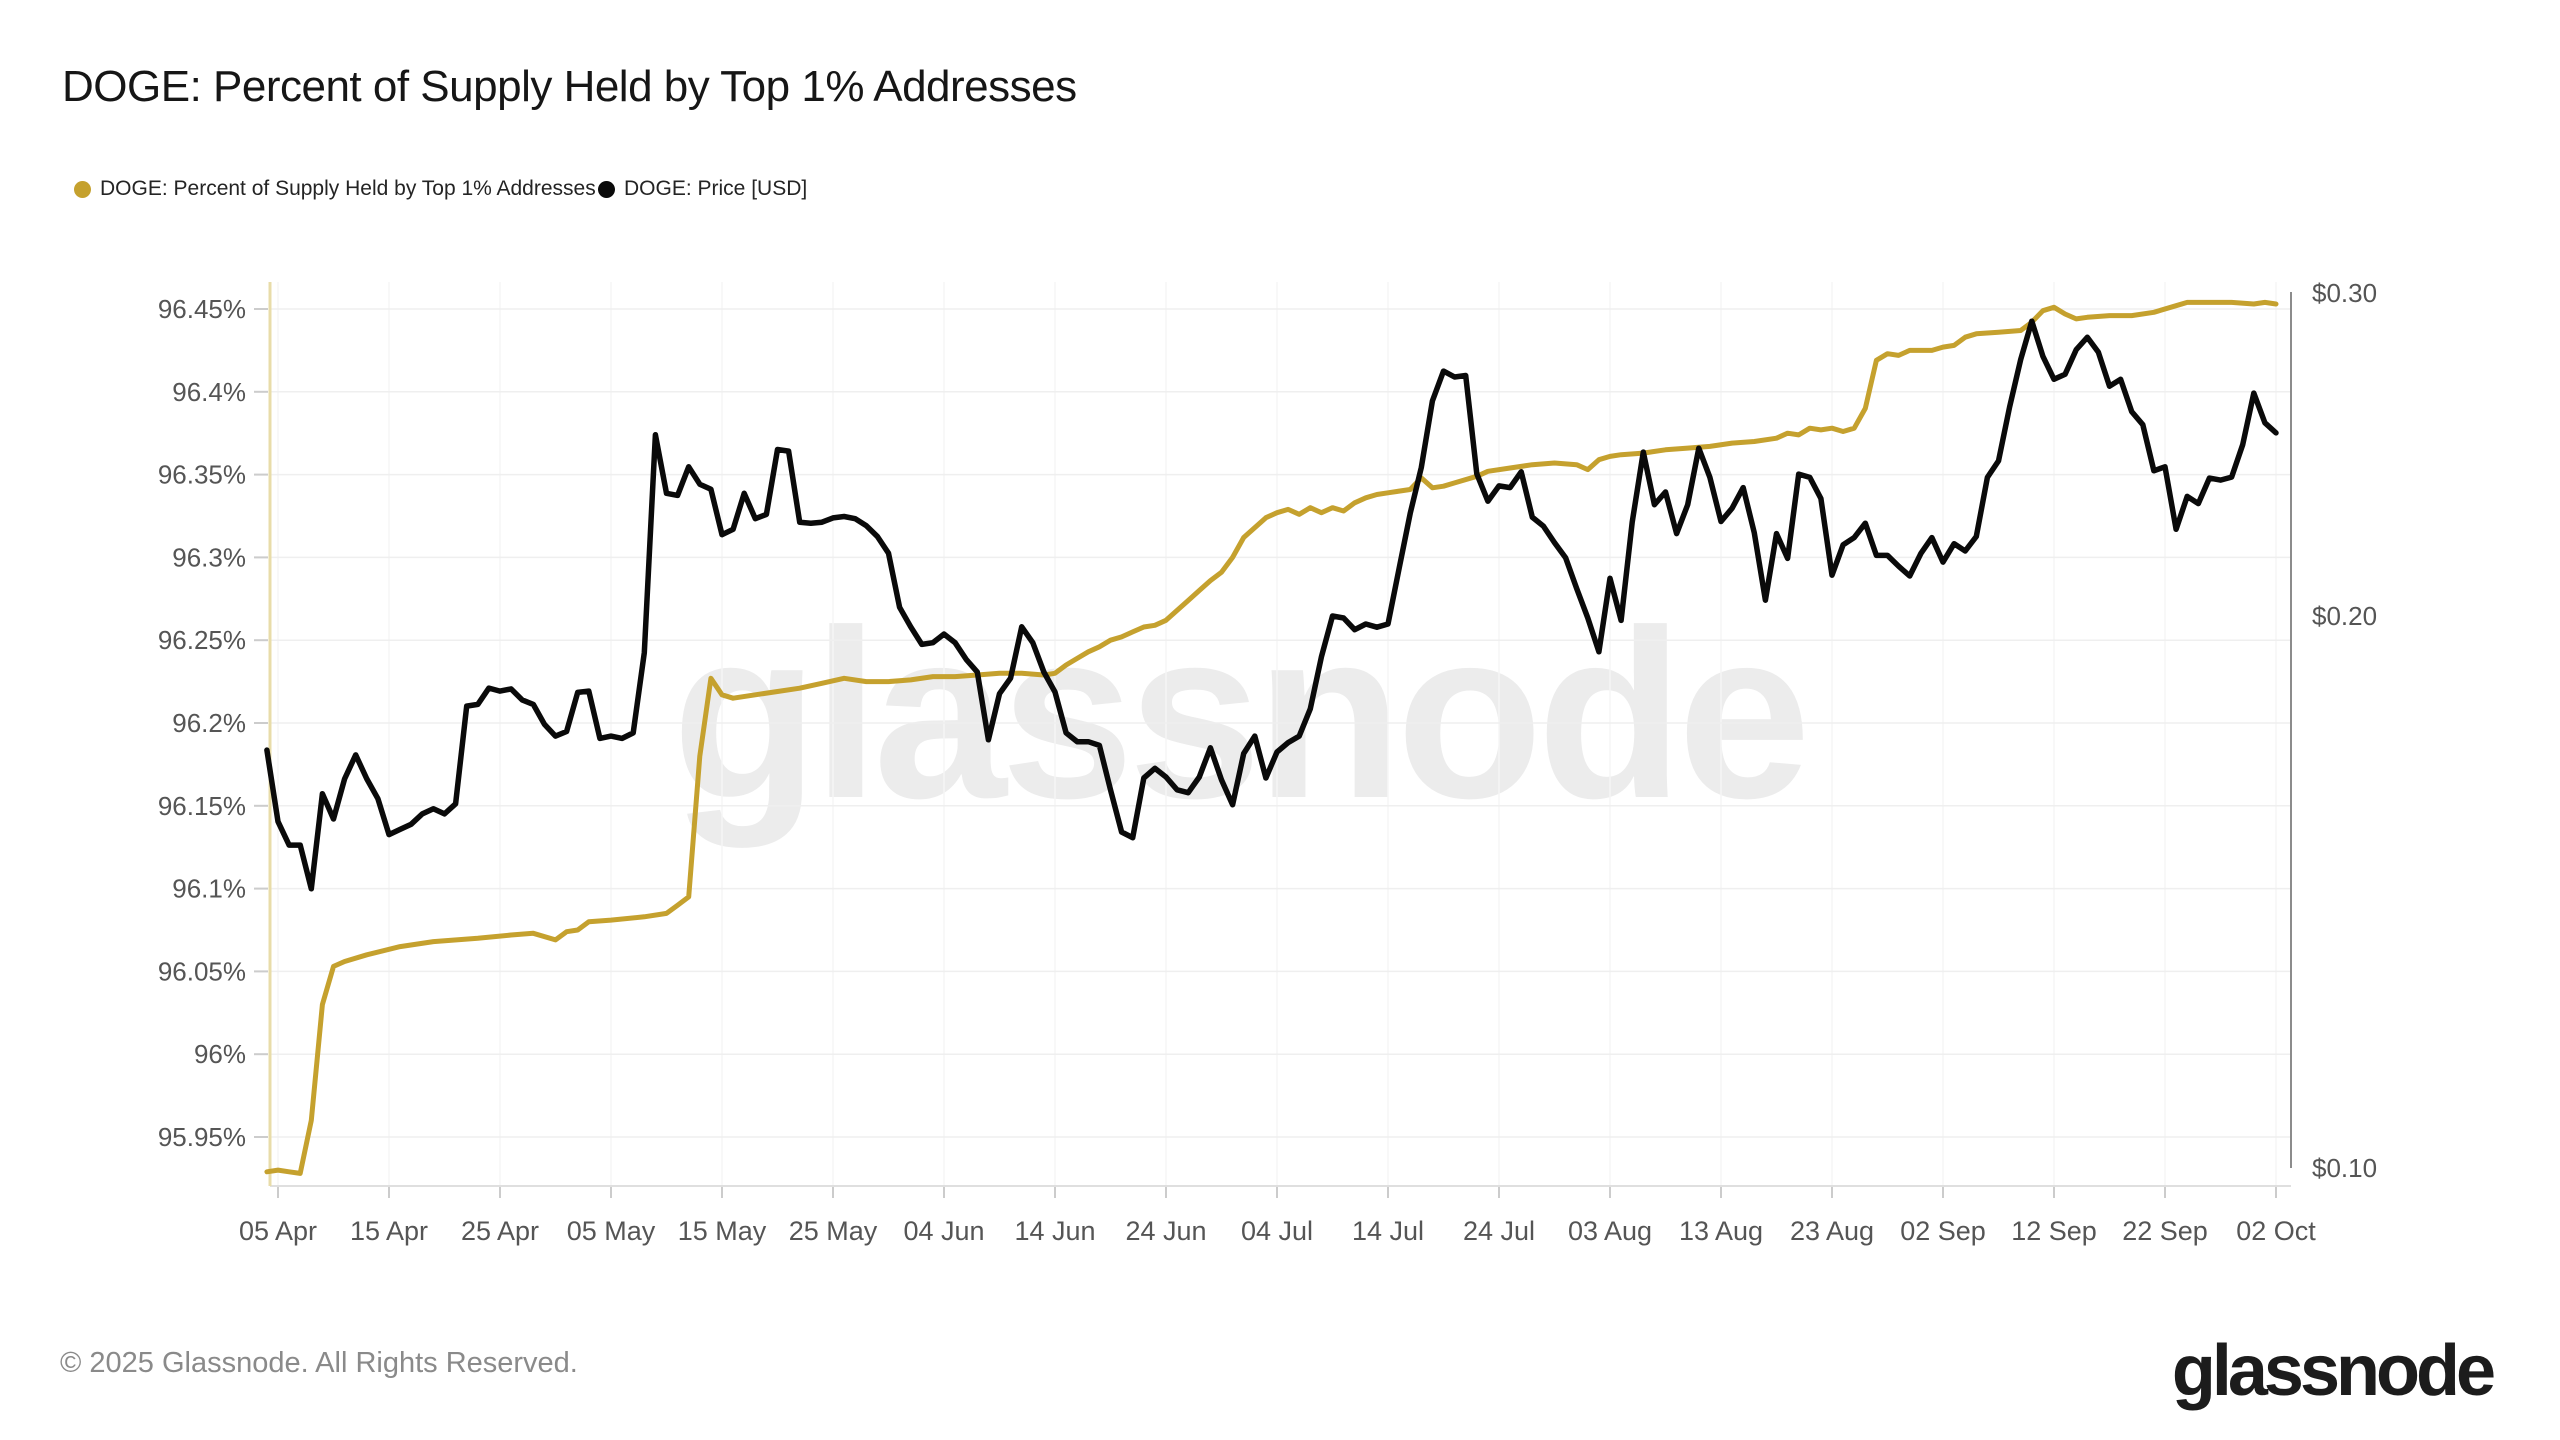 The image size is (2560, 1440). What do you see at coordinates (716, 188) in the screenshot?
I see `legend-label-price: DOGE: Price [USD]` at bounding box center [716, 188].